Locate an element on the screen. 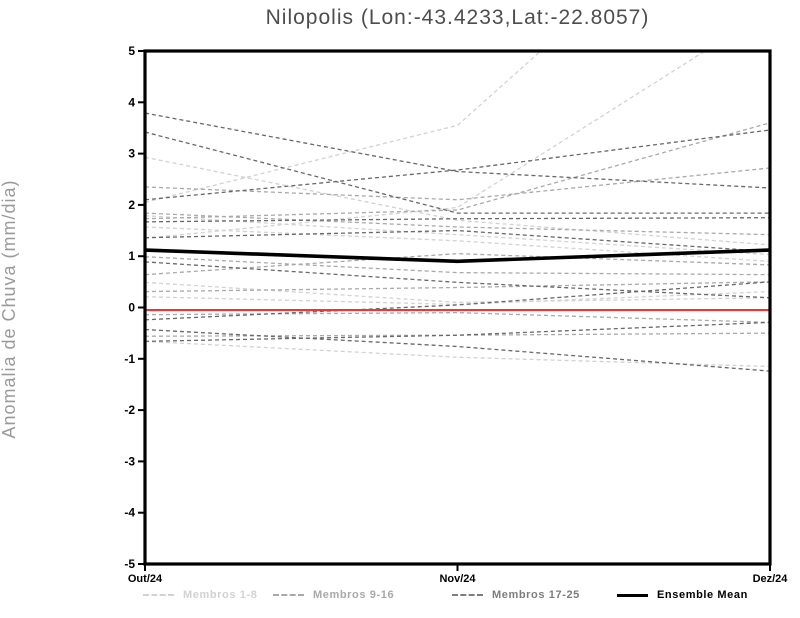 The height and width of the screenshot is (618, 800). ensemble-mean-line is located at coordinates (457, 256).